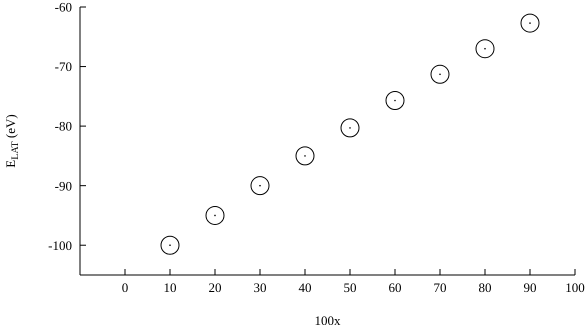 Image resolution: width=587 pixels, height=325 pixels. What do you see at coordinates (63, 186) in the screenshot?
I see `y-tick-label: -90` at bounding box center [63, 186].